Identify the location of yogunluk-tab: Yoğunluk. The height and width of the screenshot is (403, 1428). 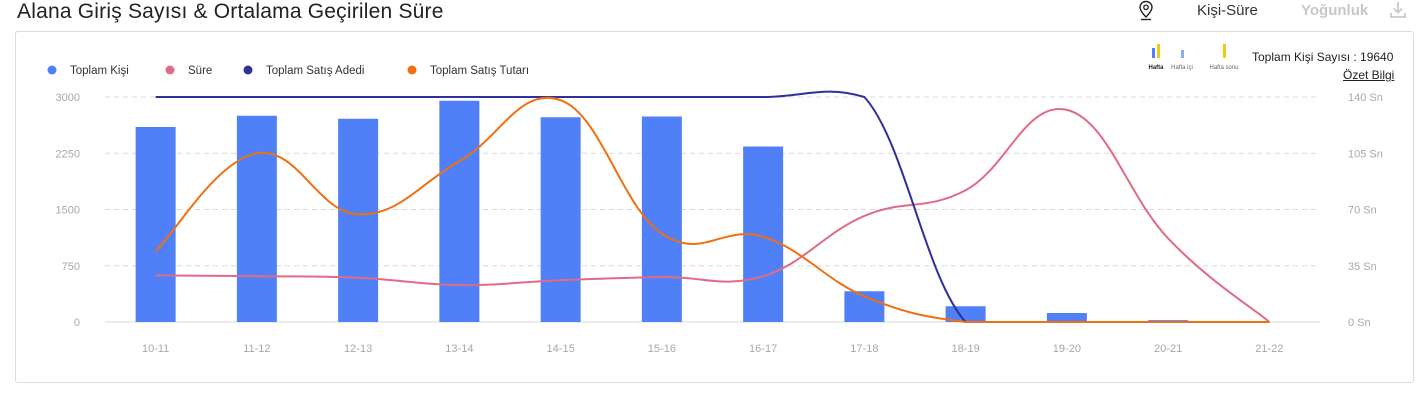
(1335, 10).